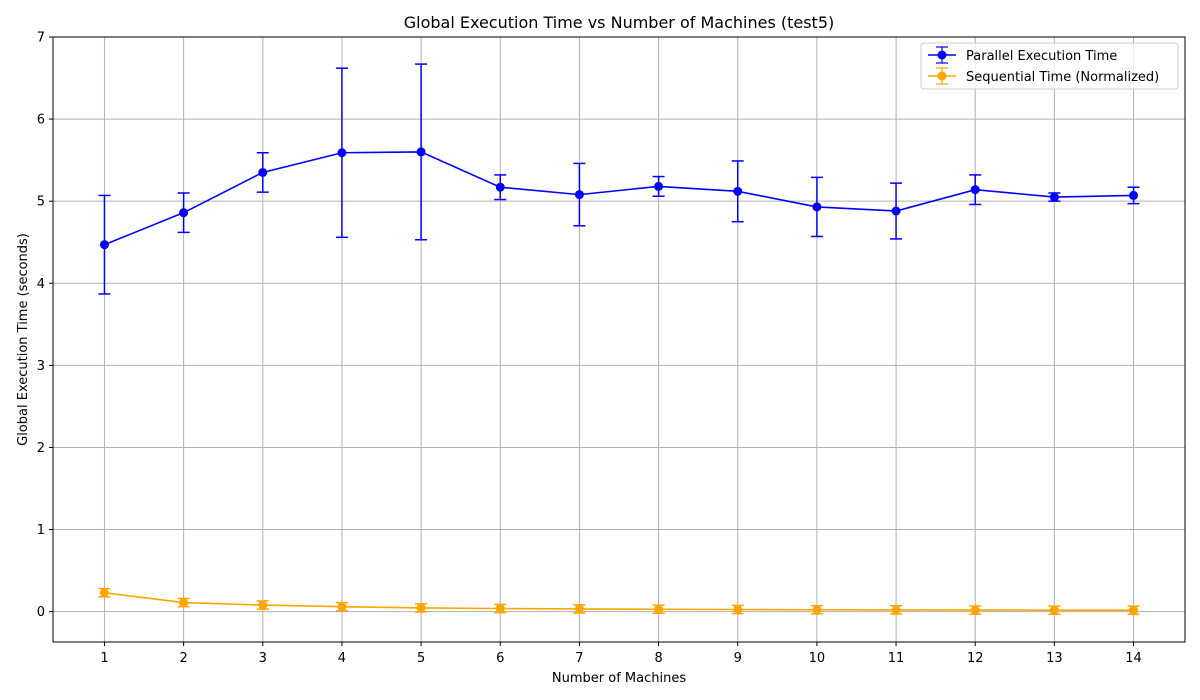  I want to click on y-tick-label: 7, so click(41, 38).